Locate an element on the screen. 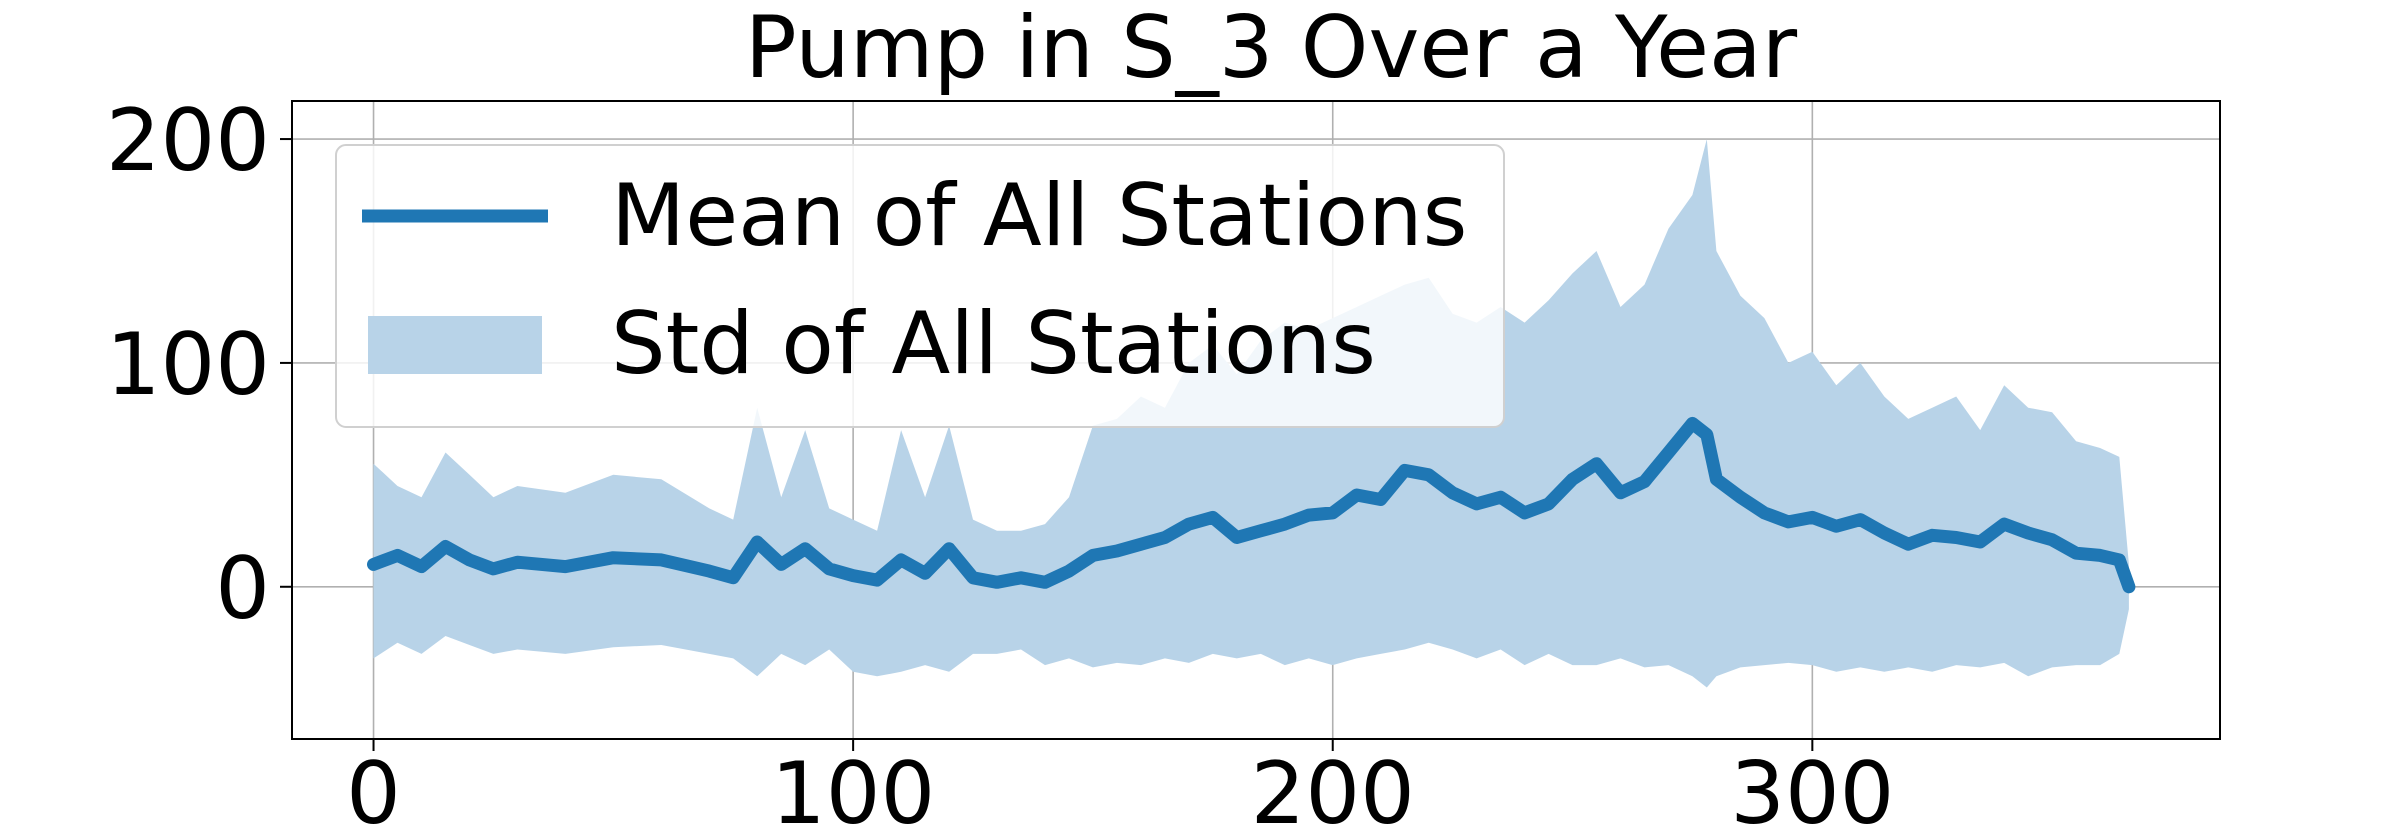 The image size is (2392, 827). y-tick-label: 100 is located at coordinates (188, 365).